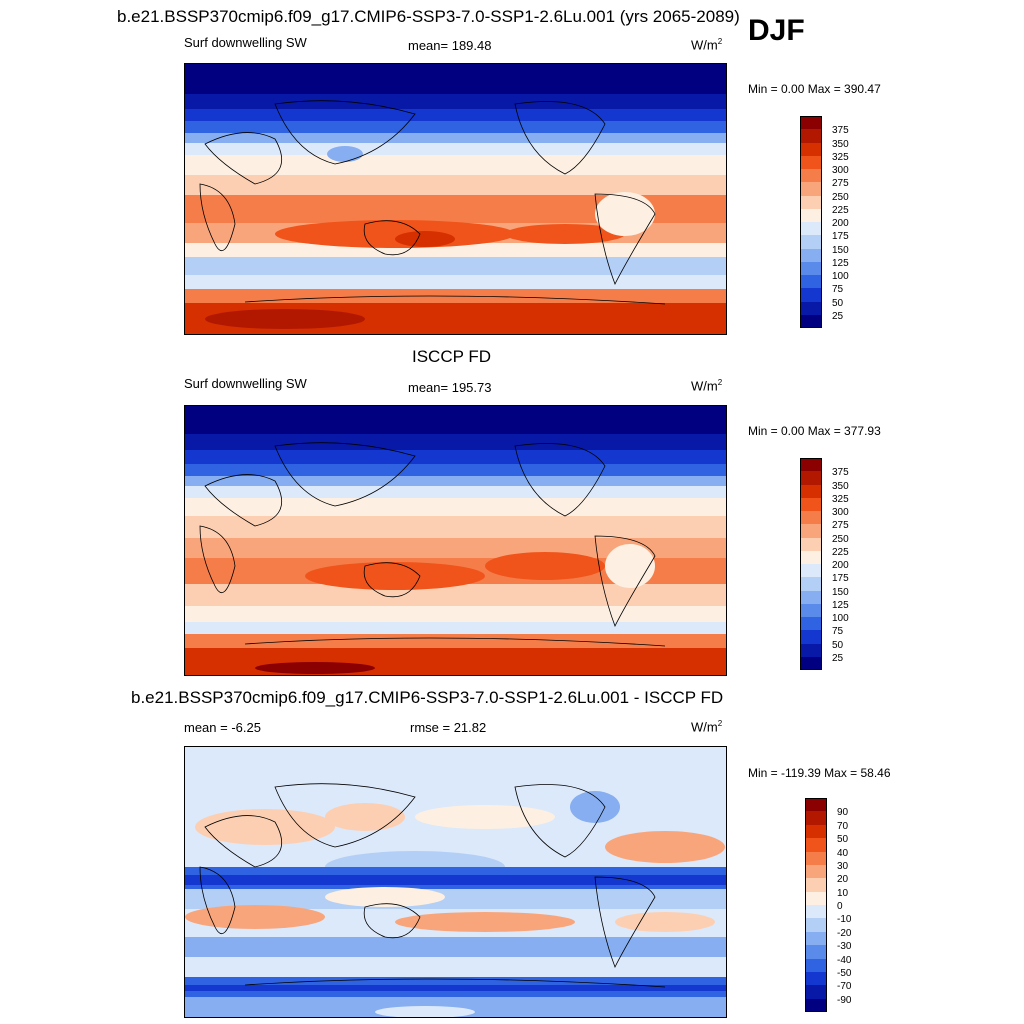  I want to click on panel-model-colorbar-frame, so click(811, 222).